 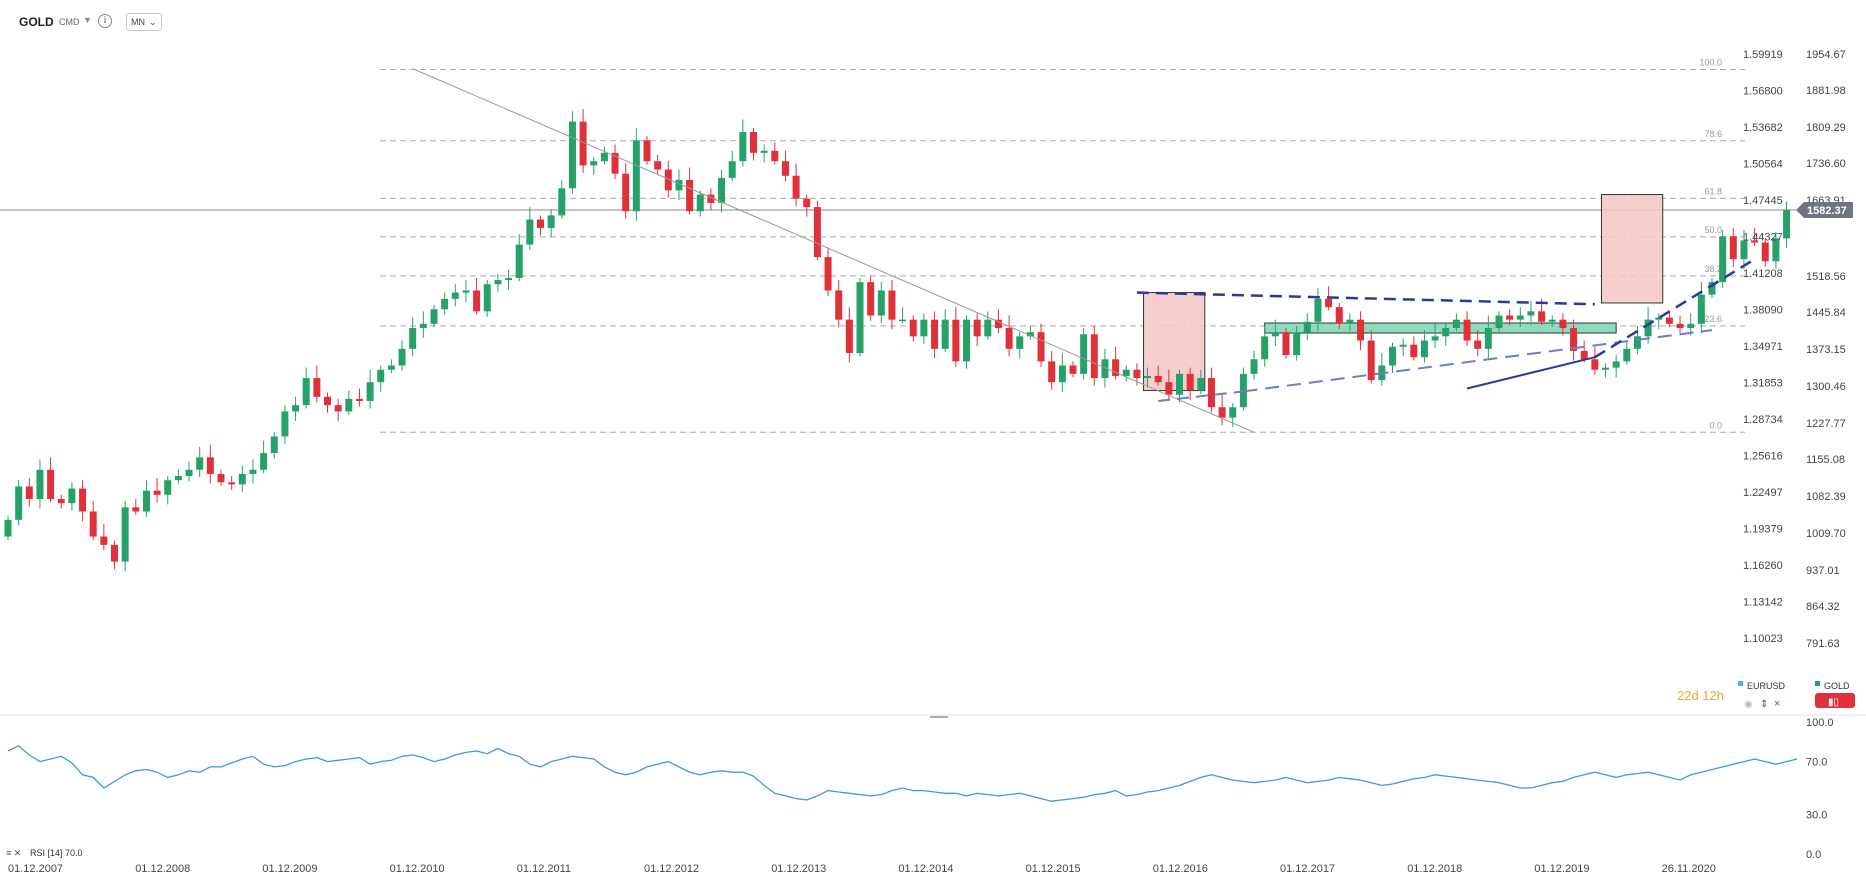 What do you see at coordinates (1763, 530) in the screenshot?
I see `left-axis-tick: 1.19379` at bounding box center [1763, 530].